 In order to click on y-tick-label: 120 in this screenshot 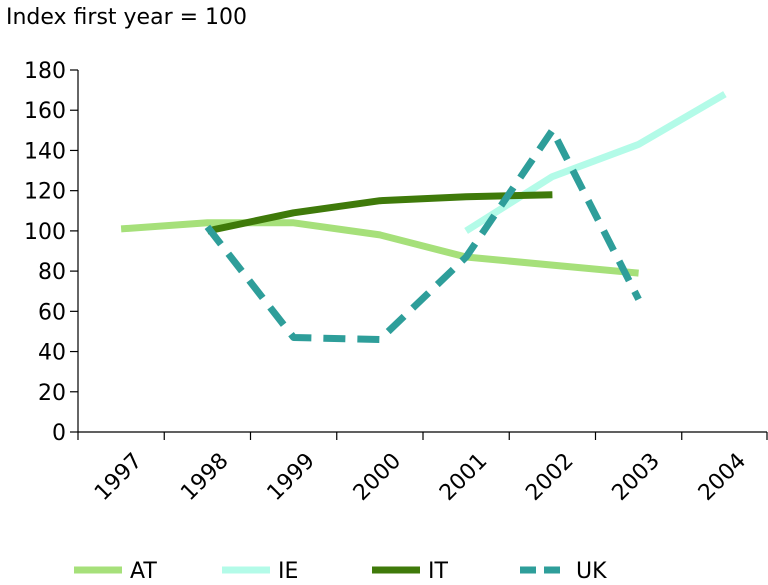, I will do `click(45, 192)`.